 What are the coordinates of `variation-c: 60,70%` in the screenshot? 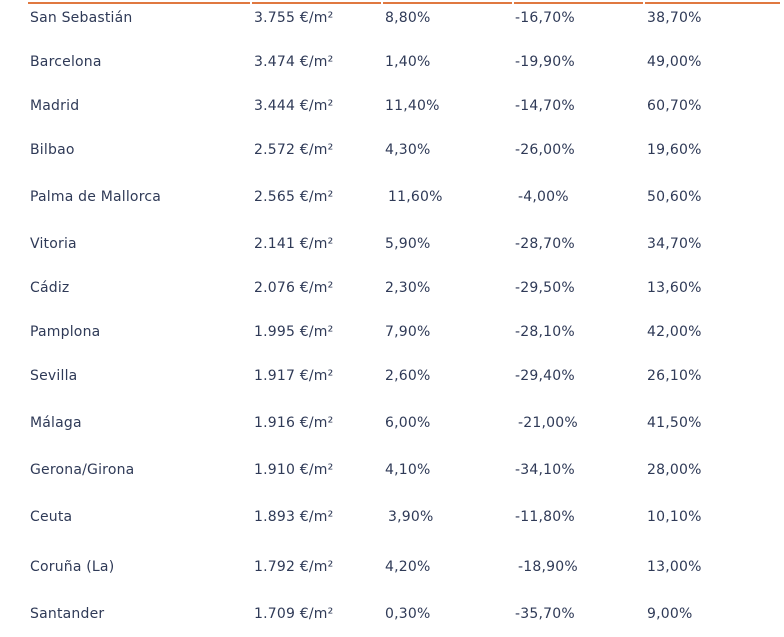 It's located at (674, 106).